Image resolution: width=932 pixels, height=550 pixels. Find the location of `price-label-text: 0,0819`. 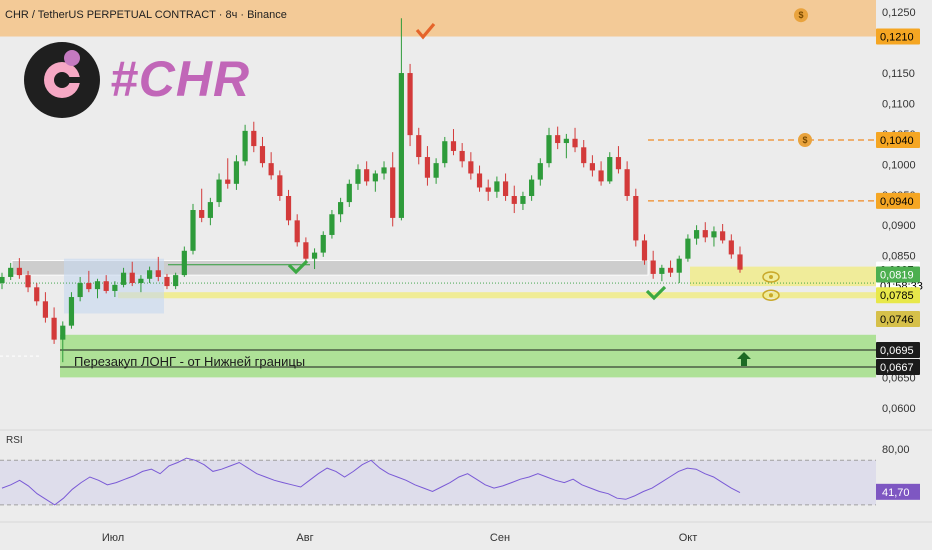

price-label-text: 0,0819 is located at coordinates (897, 276).